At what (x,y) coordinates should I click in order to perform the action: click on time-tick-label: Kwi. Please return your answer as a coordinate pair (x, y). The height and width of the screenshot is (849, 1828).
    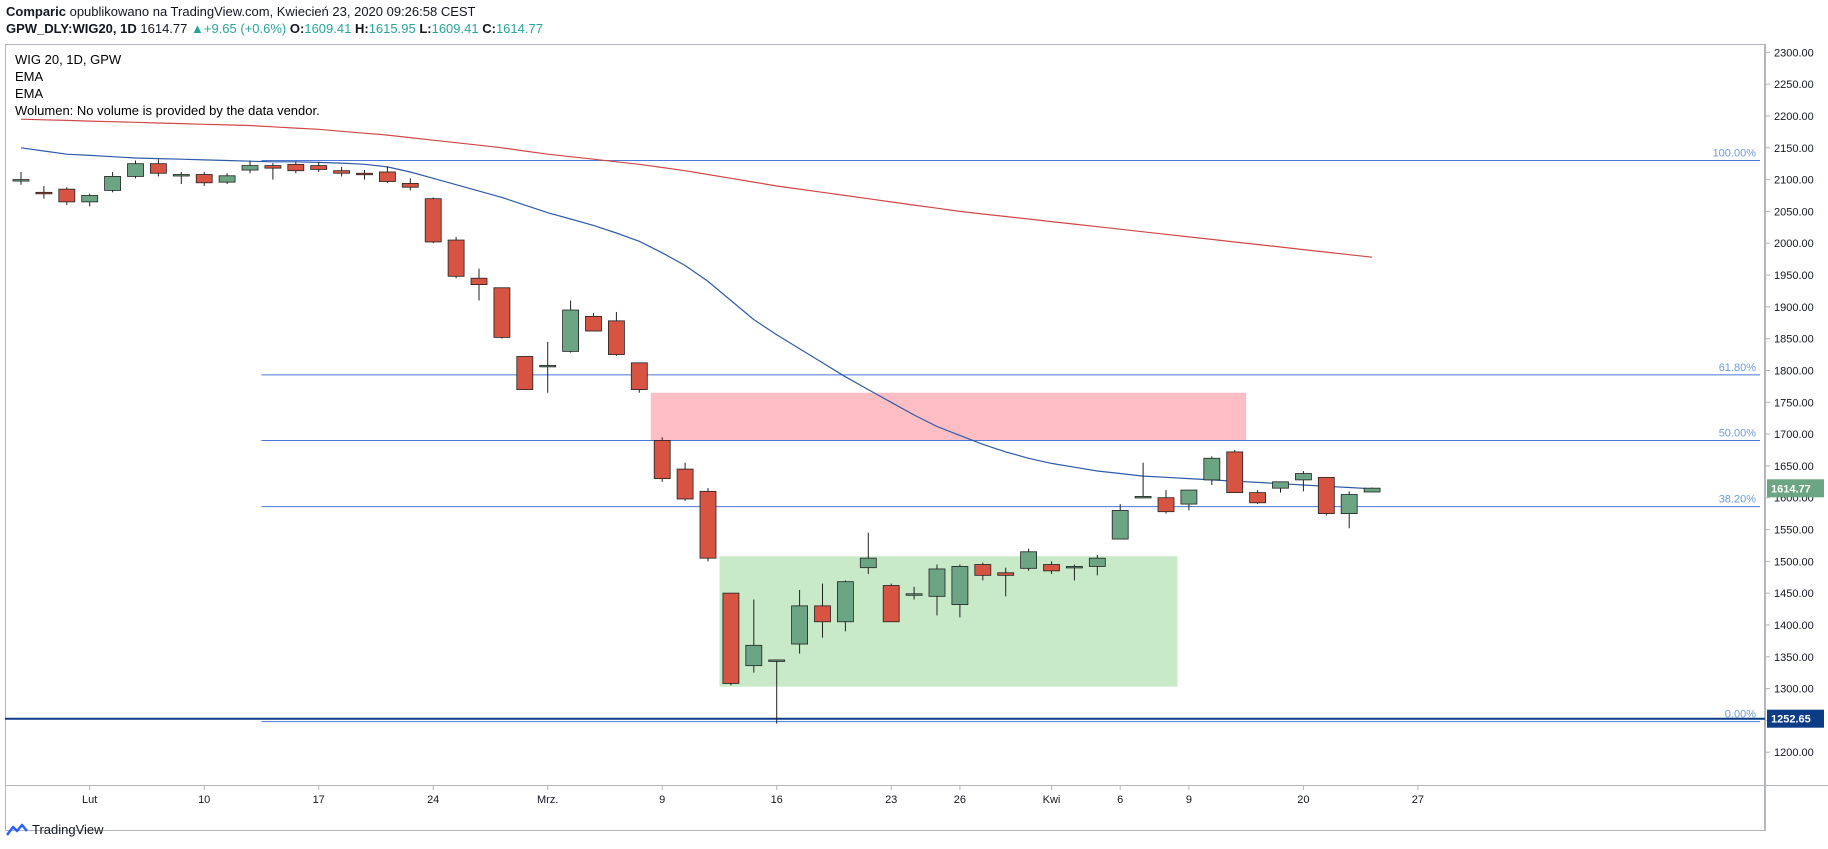
    Looking at the image, I should click on (1052, 800).